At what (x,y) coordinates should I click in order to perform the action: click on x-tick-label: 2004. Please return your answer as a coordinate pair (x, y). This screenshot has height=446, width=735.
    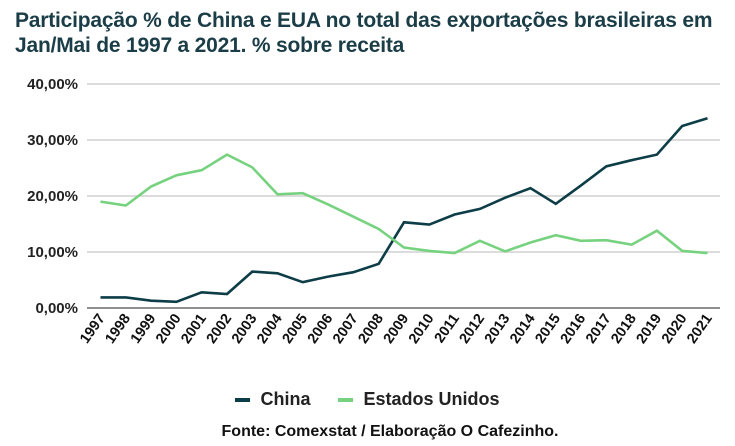
    Looking at the image, I should click on (270, 329).